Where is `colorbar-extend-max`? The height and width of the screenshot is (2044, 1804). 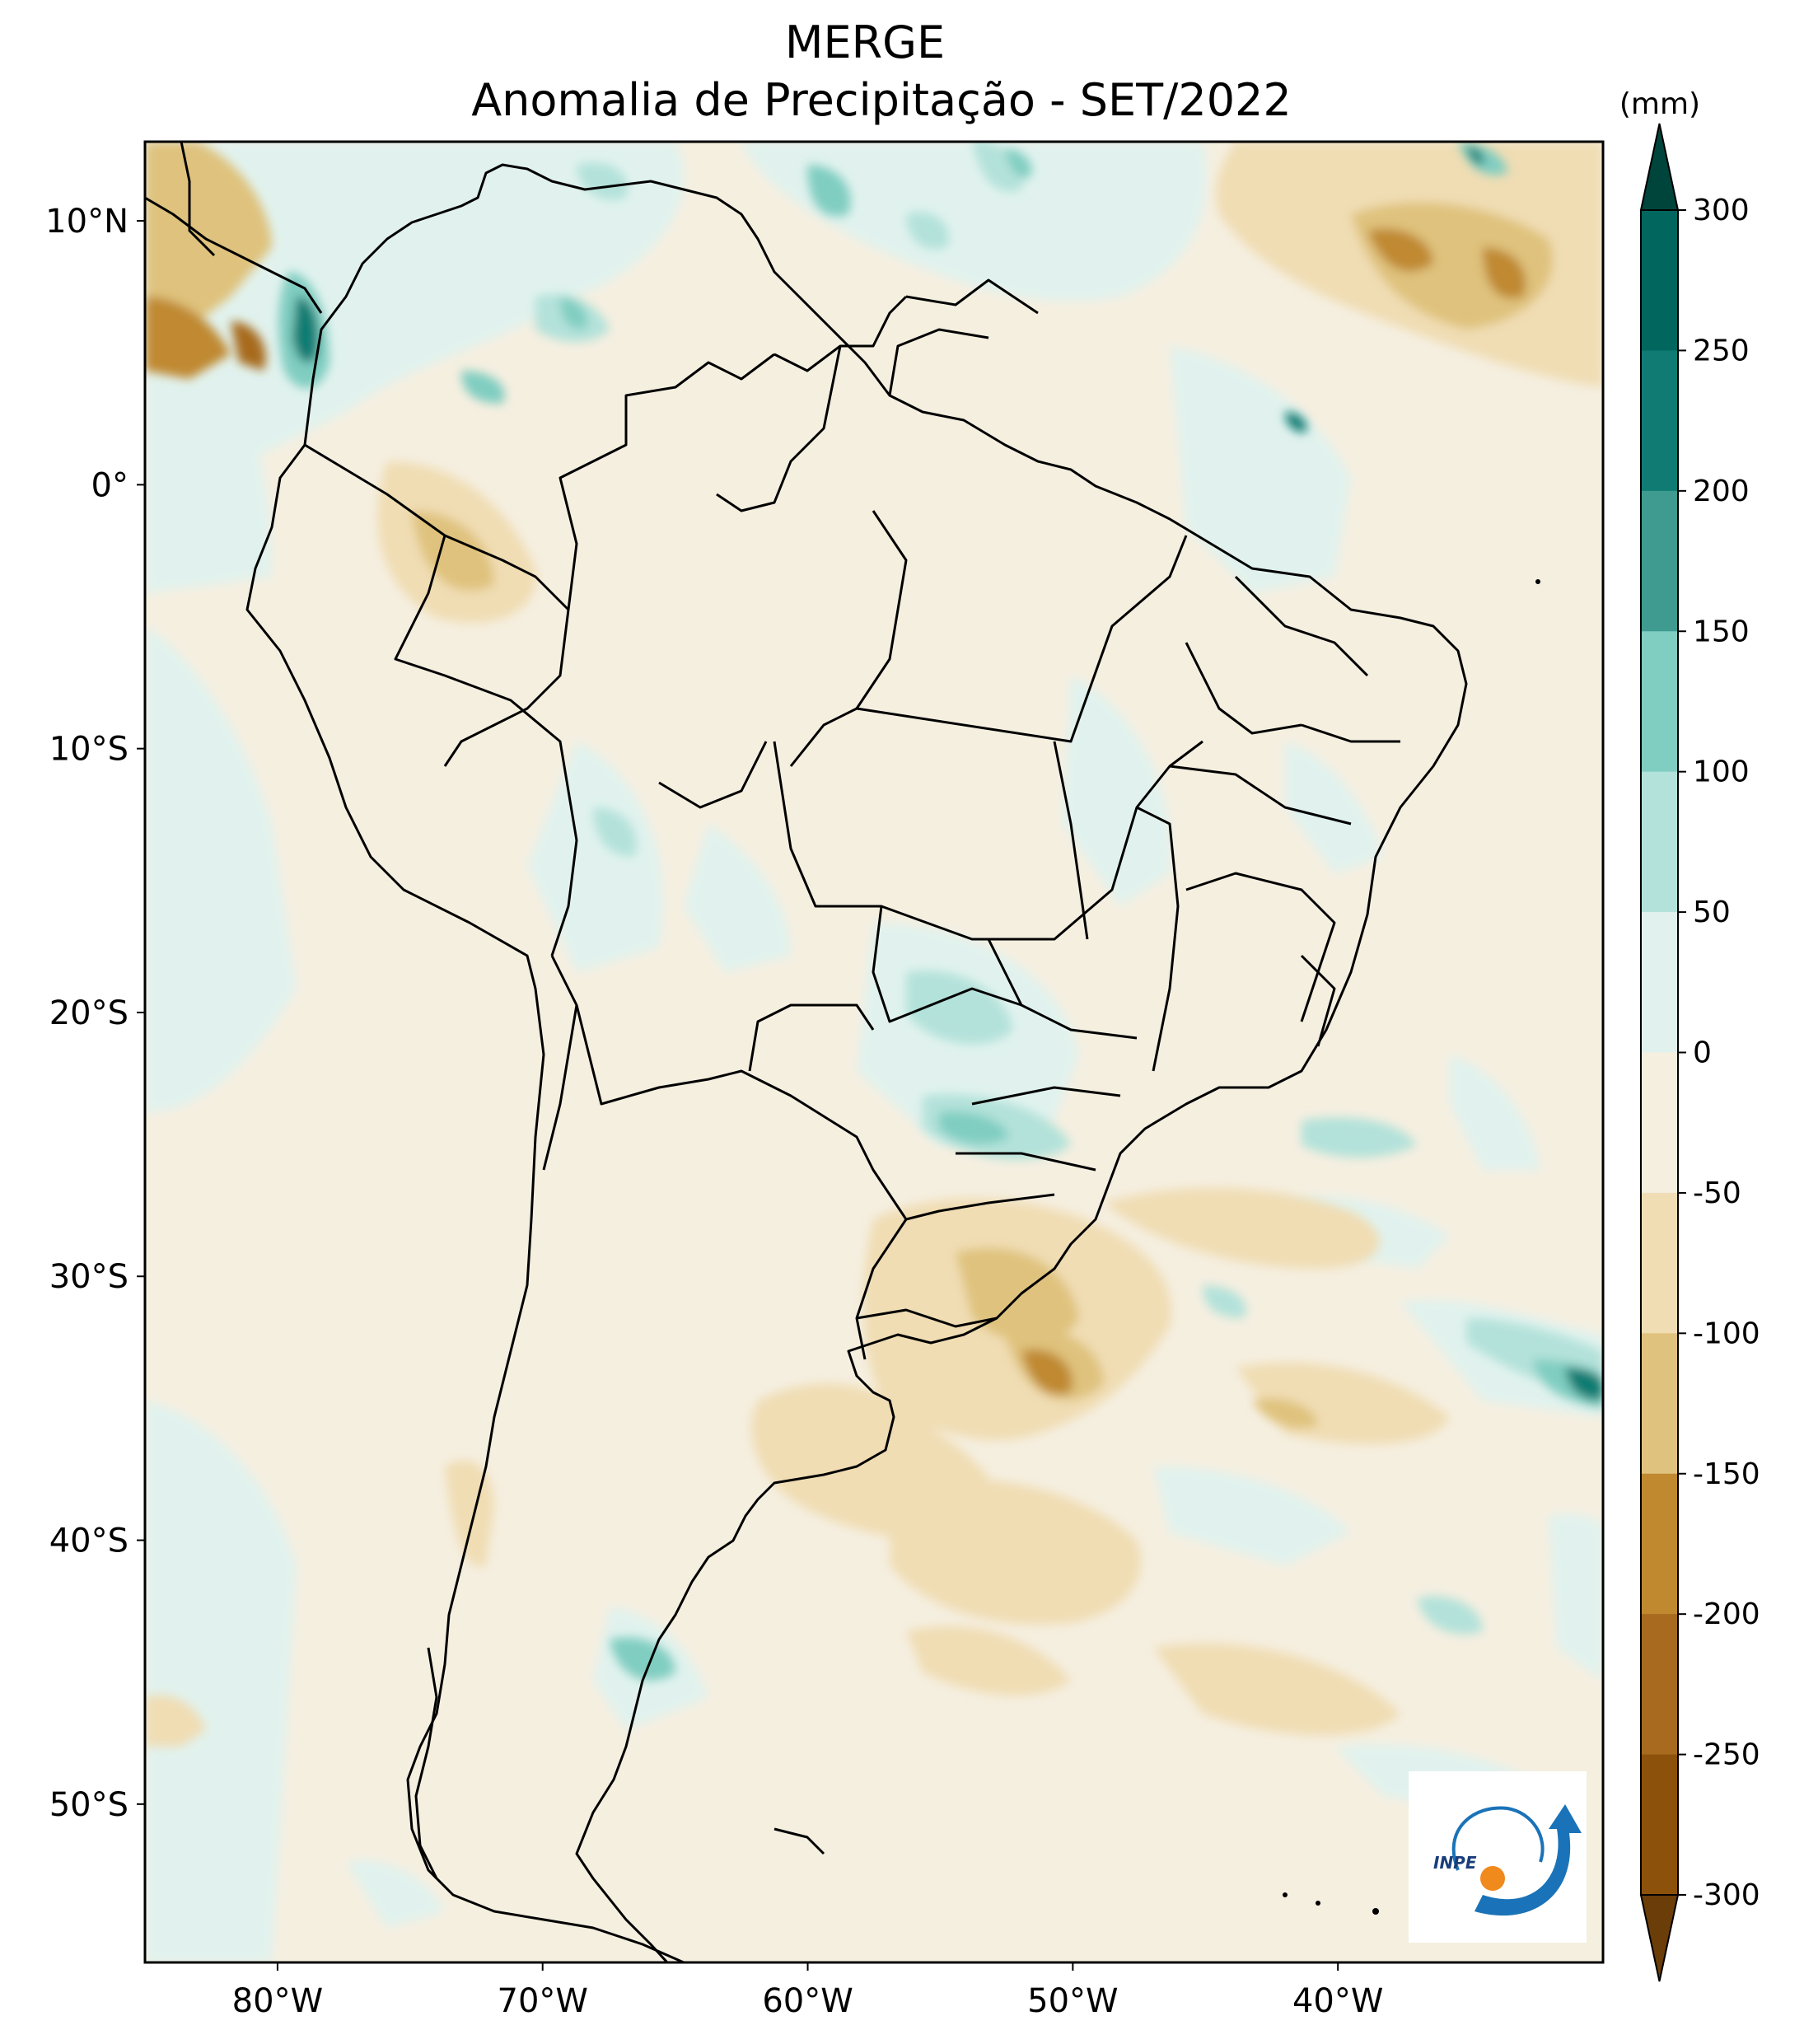 colorbar-extend-max is located at coordinates (1659, 167).